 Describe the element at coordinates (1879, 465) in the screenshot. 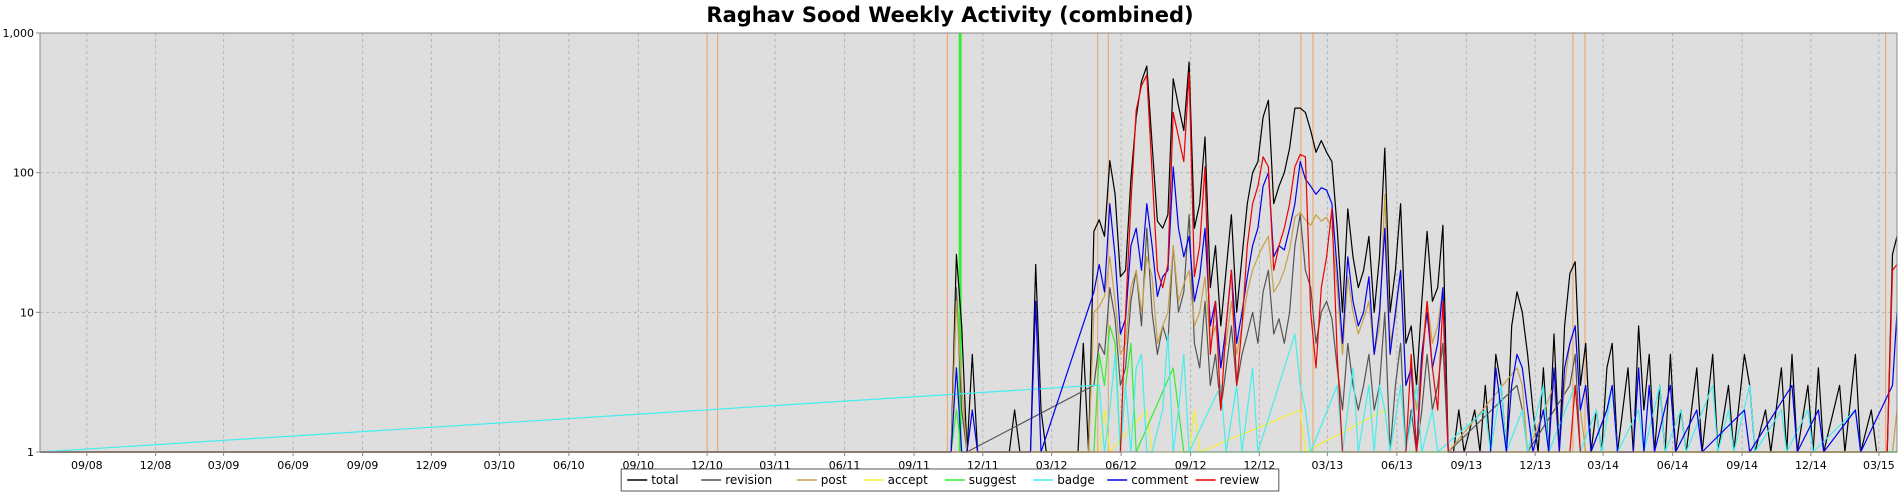

I see `x-tick-label: 03/15` at that location.